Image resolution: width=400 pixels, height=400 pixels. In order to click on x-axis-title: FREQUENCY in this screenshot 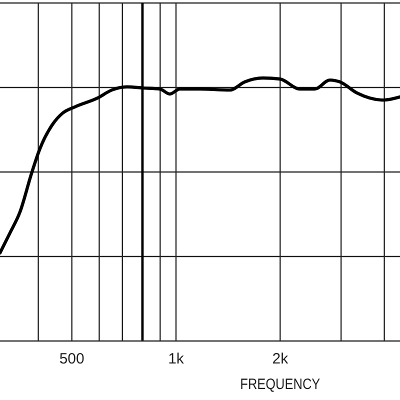, I will do `click(280, 383)`.